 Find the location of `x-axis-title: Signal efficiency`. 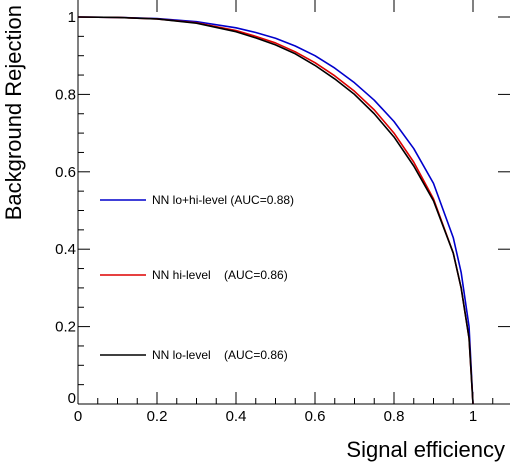

x-axis-title: Signal efficiency is located at coordinates (425, 449).